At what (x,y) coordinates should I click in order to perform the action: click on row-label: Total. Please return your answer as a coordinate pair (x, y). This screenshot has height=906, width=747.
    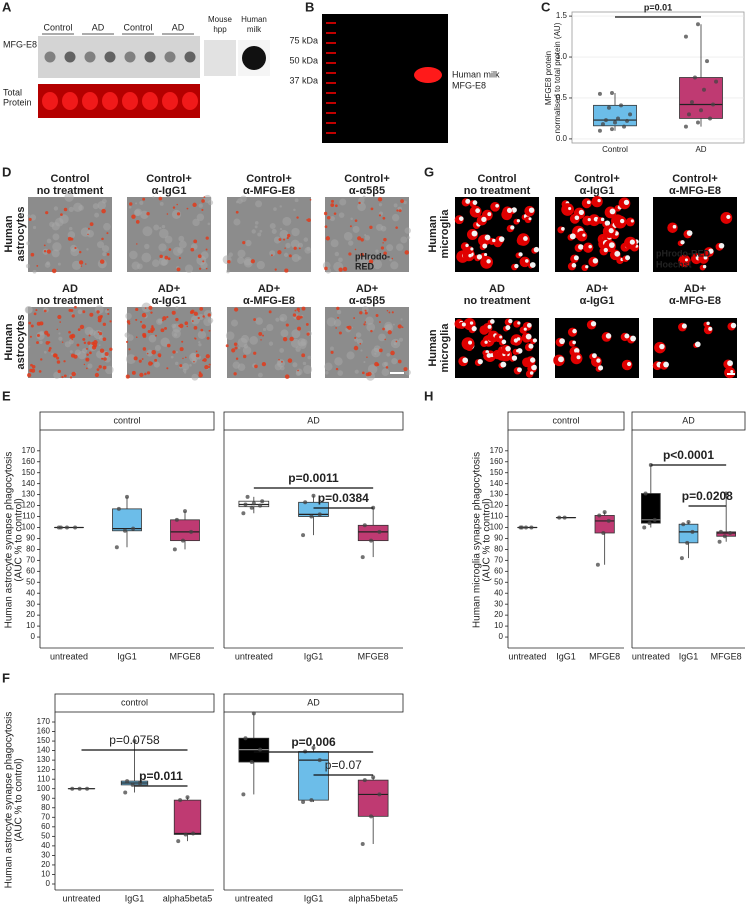
    Looking at the image, I should click on (12, 92).